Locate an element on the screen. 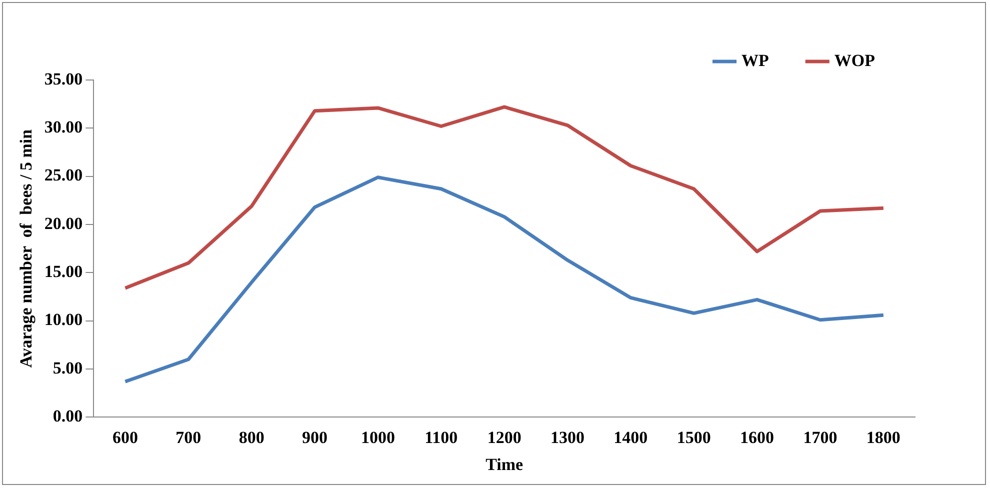  x-tick-label: 1500 is located at coordinates (693, 437).